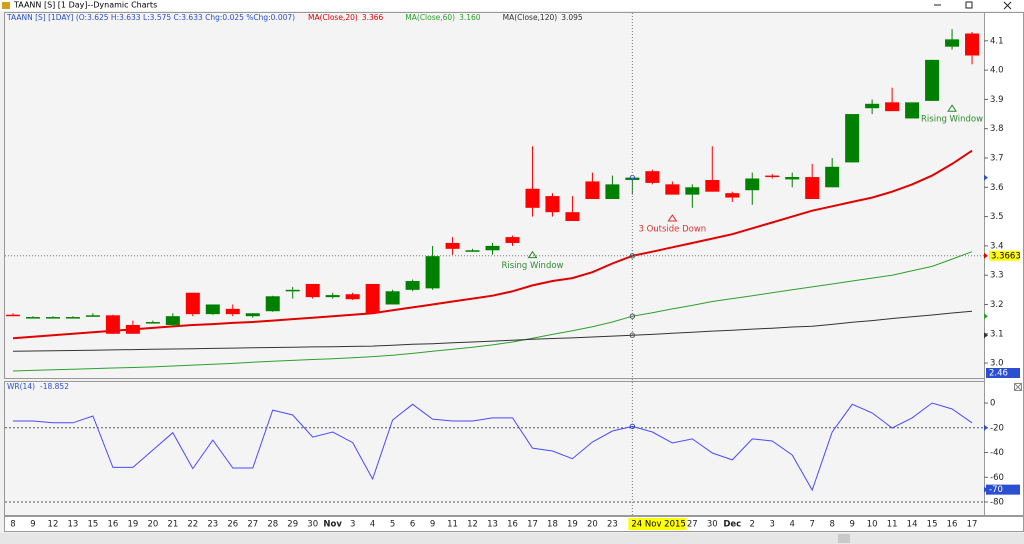  What do you see at coordinates (997, 41) in the screenshot?
I see `y-tick-label: 4.1` at bounding box center [997, 41].